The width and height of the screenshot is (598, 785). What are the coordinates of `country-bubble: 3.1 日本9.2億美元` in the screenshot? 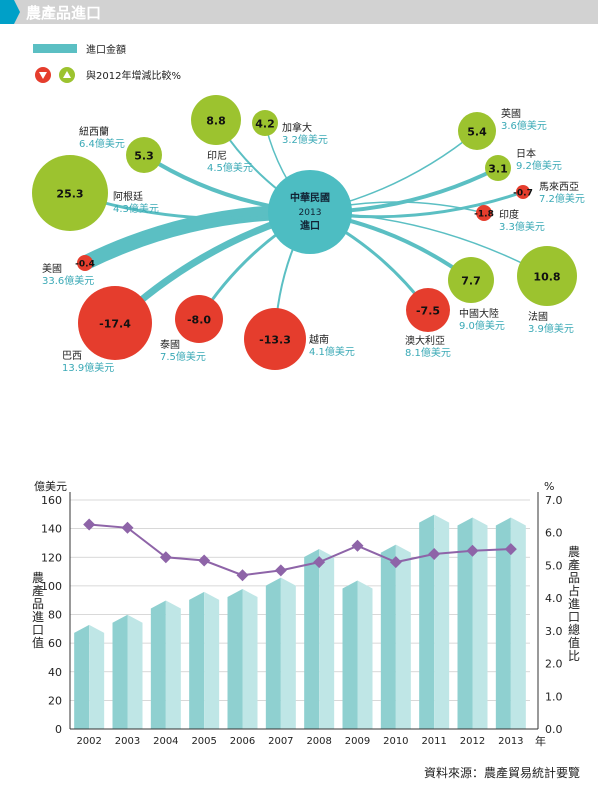 It's located at (523, 164).